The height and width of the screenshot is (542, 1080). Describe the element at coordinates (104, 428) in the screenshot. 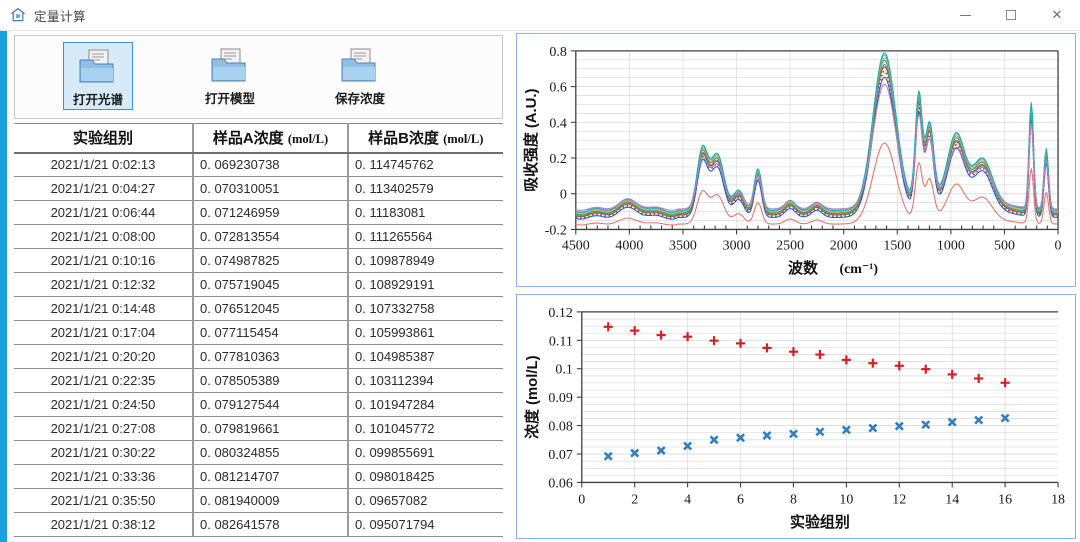

I see `cell-group: 2021/1/21 0:27:08` at that location.